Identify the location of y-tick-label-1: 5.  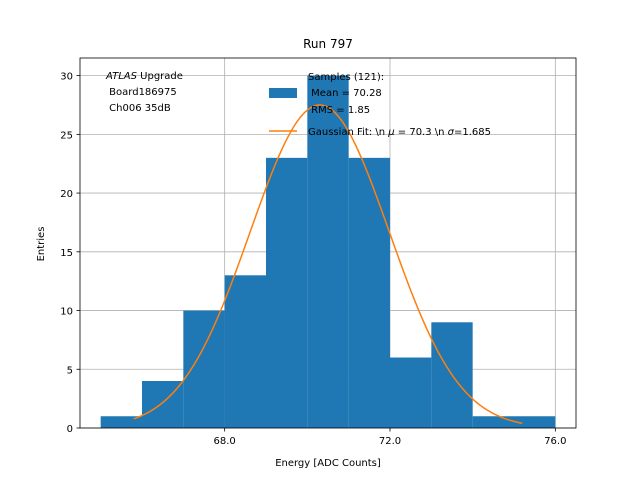
(70, 370).